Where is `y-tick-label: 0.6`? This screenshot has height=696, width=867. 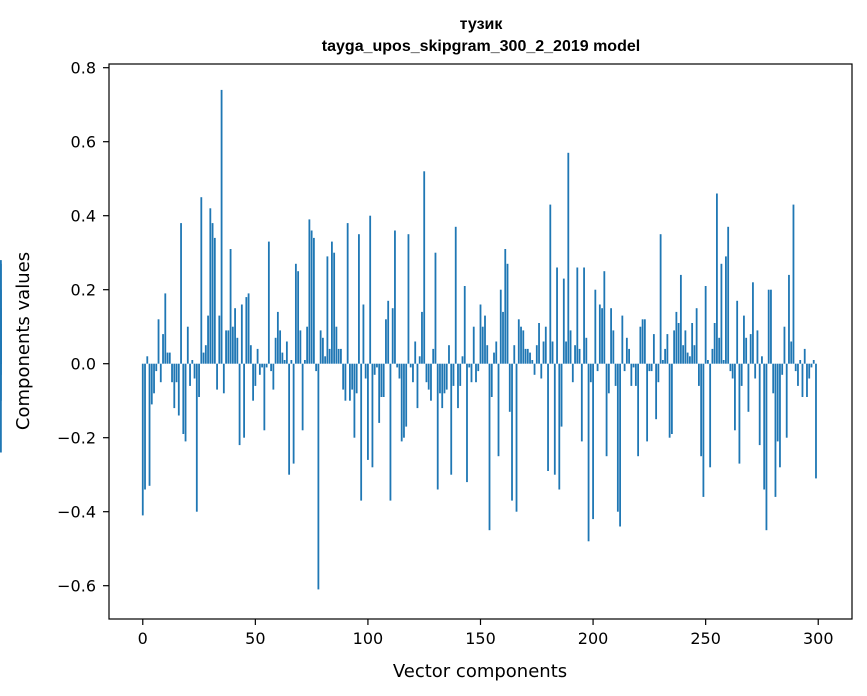 y-tick-label: 0.6 is located at coordinates (83, 142).